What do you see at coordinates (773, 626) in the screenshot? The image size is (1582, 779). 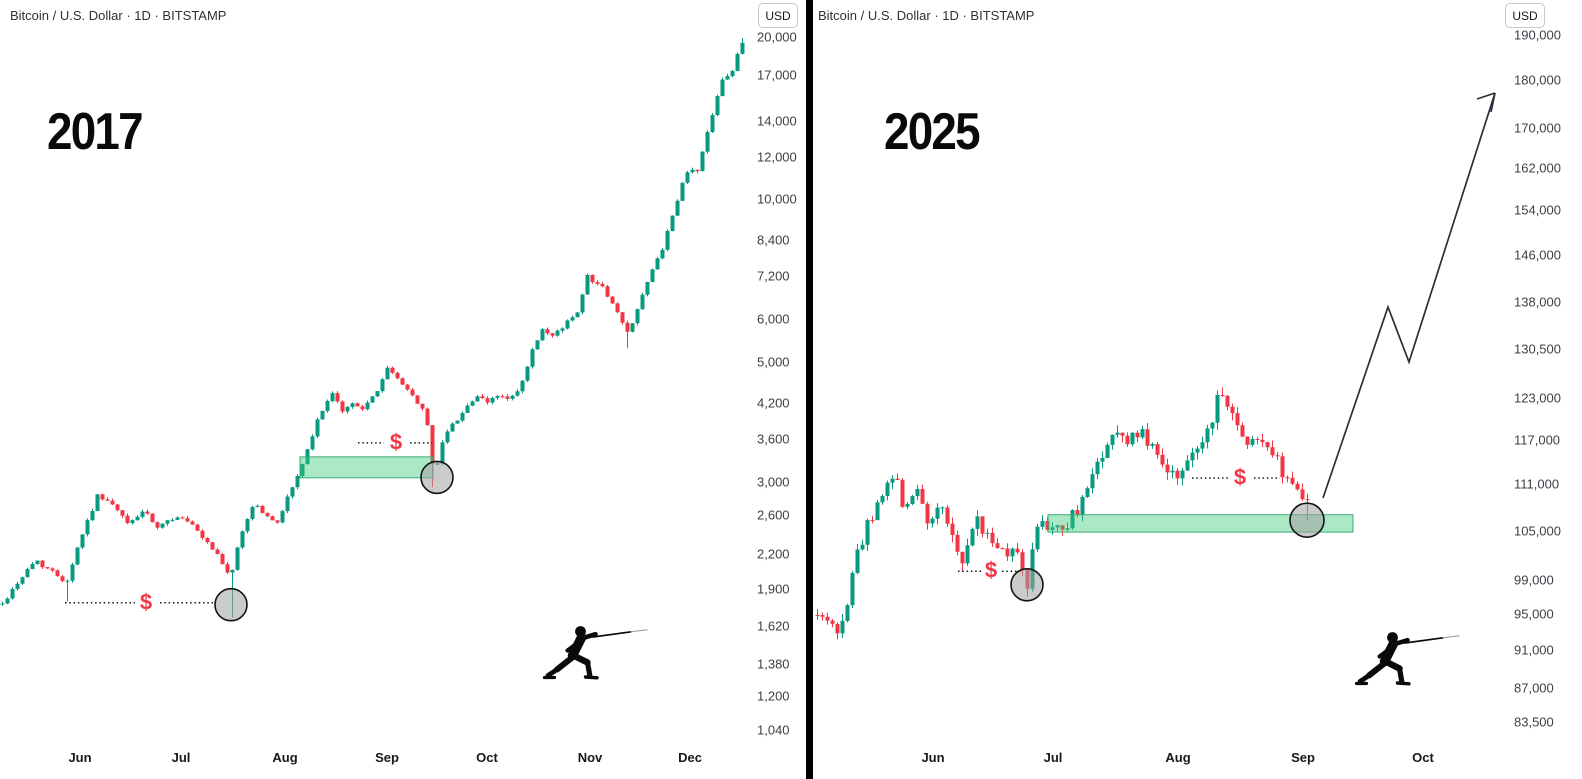 I see `price-axis-label: 1,620` at bounding box center [773, 626].